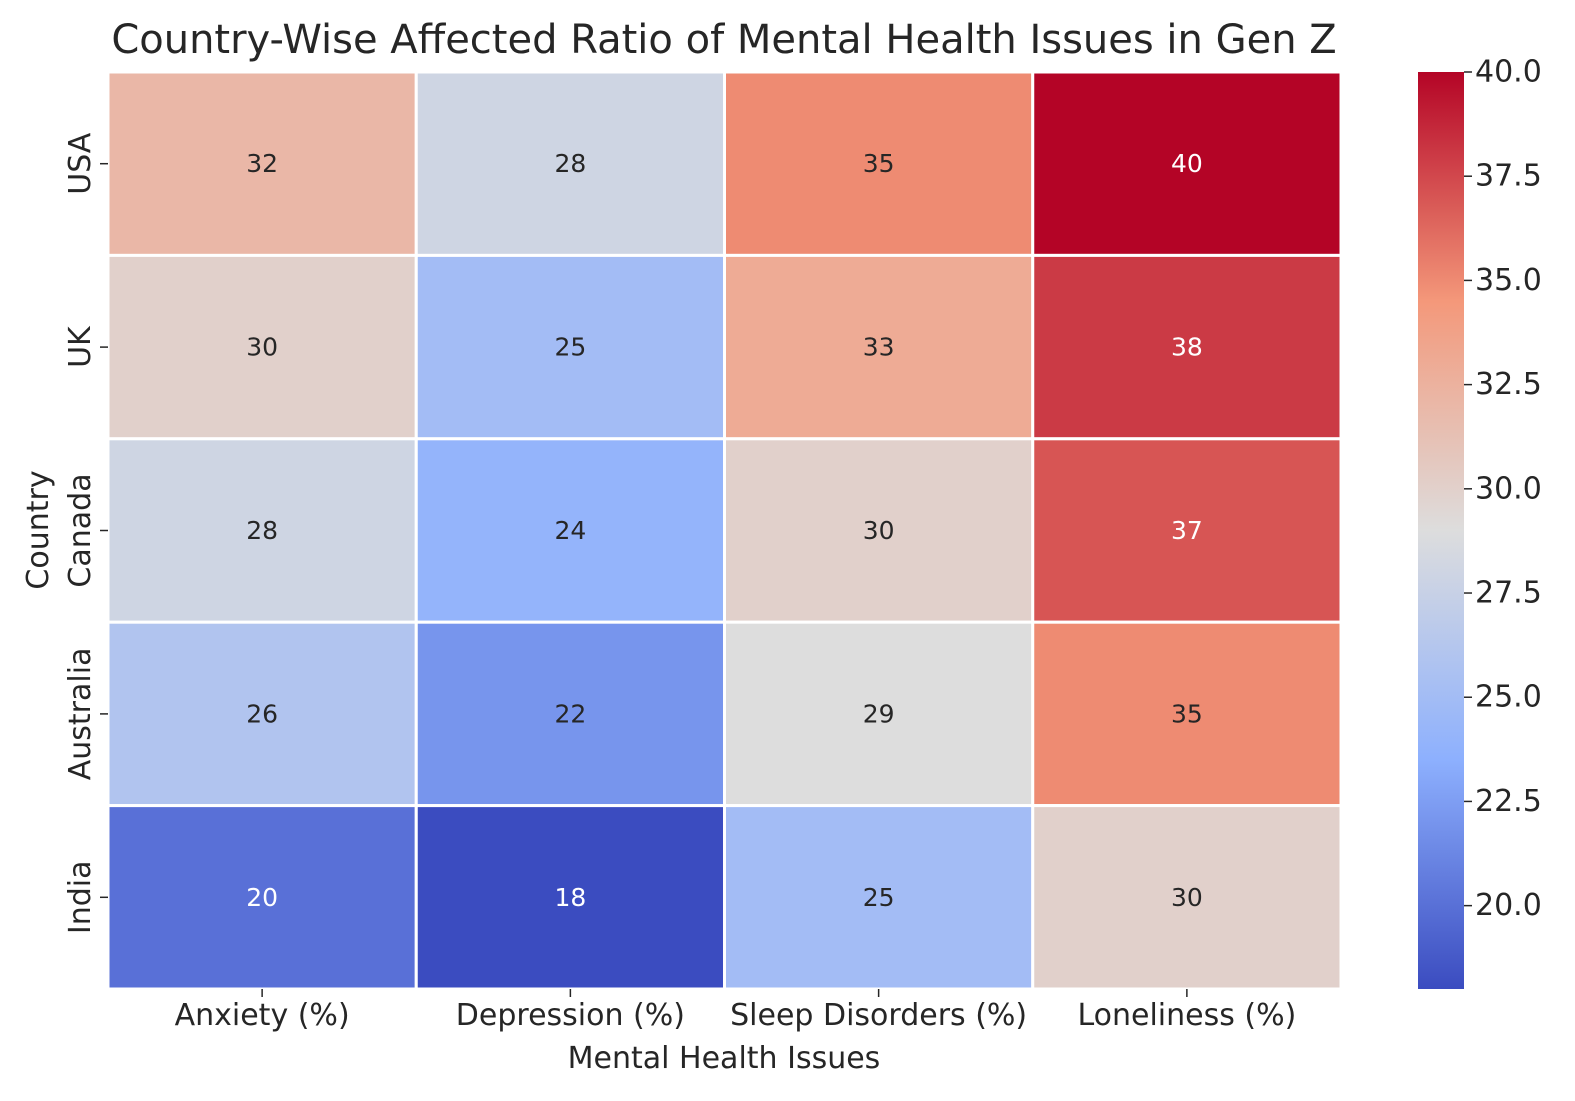 This screenshot has height=1101, width=1575. I want to click on colorbar: 20.0 22.5 25.0 27.5 30.0 32.5 35.0 37.5 40.0, so click(1480, 522).